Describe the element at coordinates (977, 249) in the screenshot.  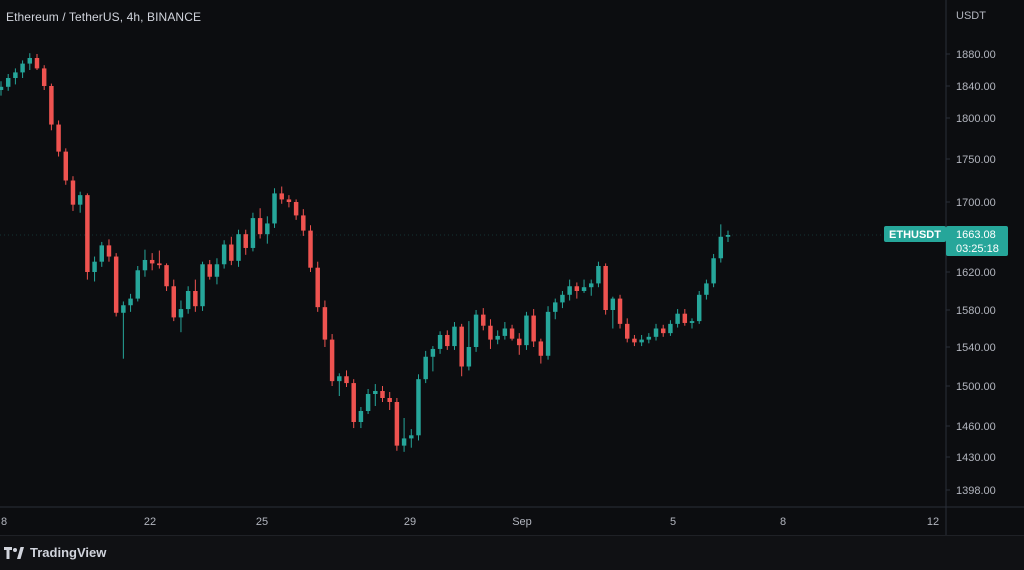
I see `bar-countdown: 03:25:18` at that location.